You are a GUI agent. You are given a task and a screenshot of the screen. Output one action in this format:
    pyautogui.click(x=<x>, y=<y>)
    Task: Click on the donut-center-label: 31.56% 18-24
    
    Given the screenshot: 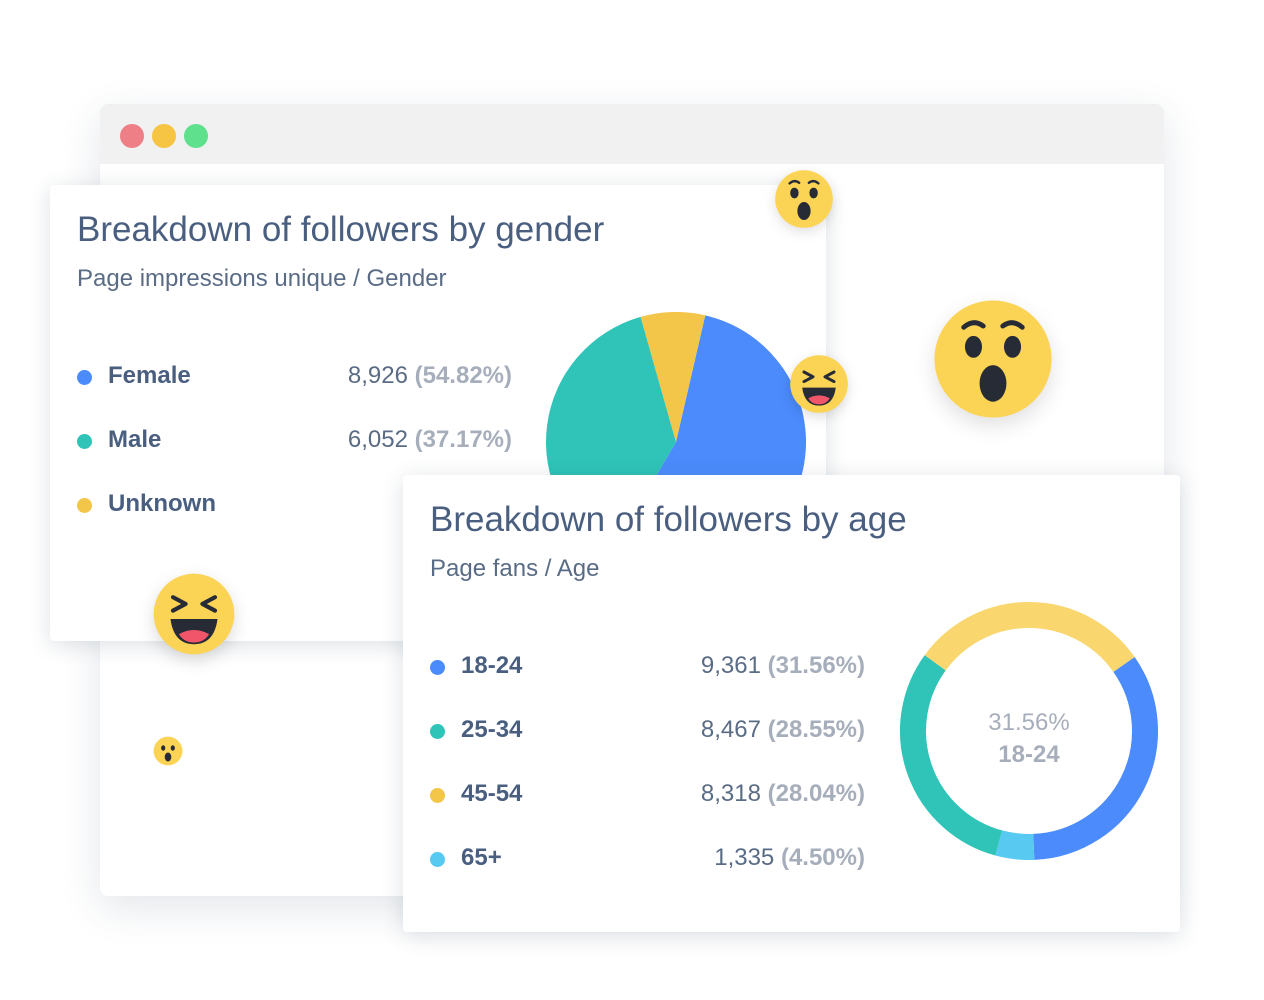 What is the action you would take?
    pyautogui.click(x=1029, y=731)
    